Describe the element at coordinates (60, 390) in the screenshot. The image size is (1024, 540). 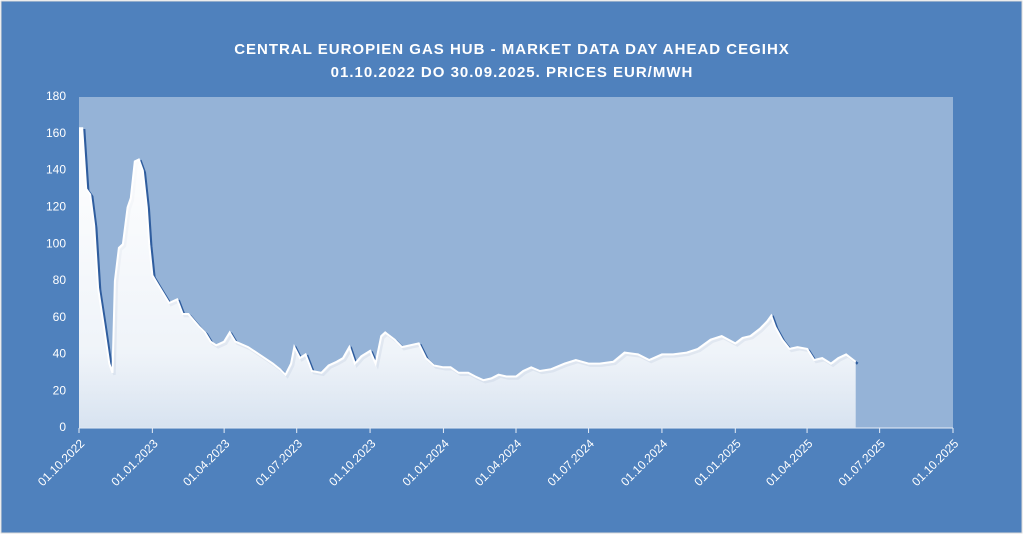
I see `y-tick-label: 20` at that location.